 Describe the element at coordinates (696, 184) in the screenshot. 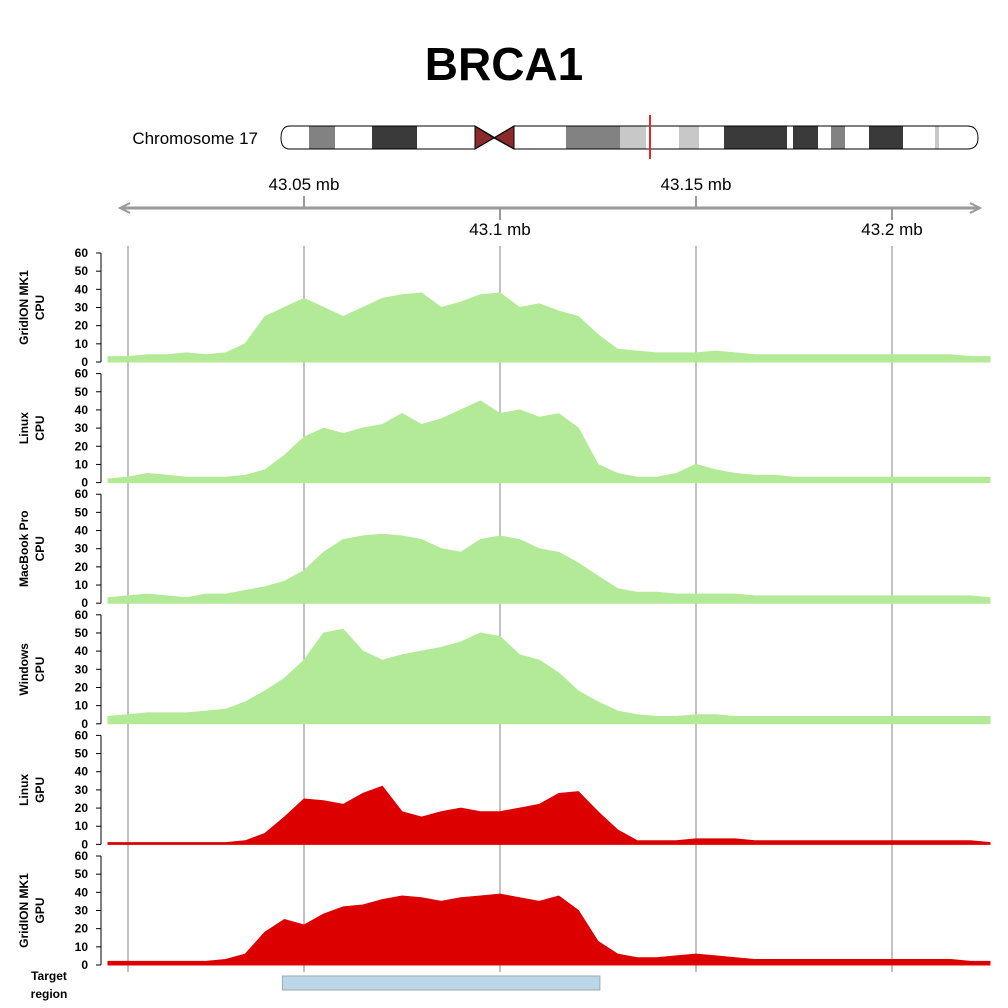

I see `axis-tick-label: 43.15 mb` at that location.